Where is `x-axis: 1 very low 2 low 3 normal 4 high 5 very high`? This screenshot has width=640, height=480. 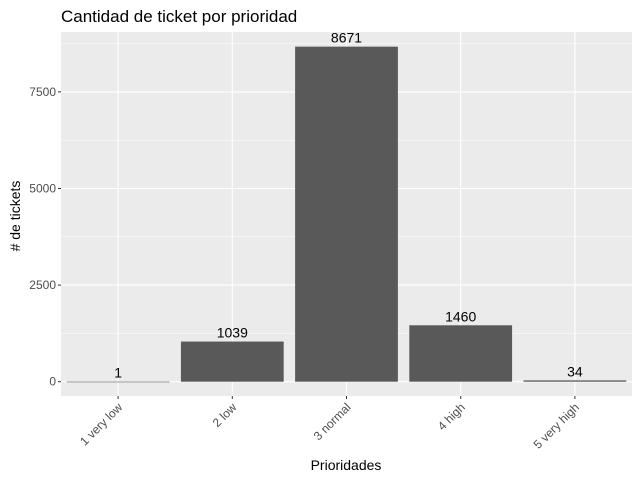 x-axis: 1 very low 2 low 3 normal 4 high 5 very high is located at coordinates (329, 424).